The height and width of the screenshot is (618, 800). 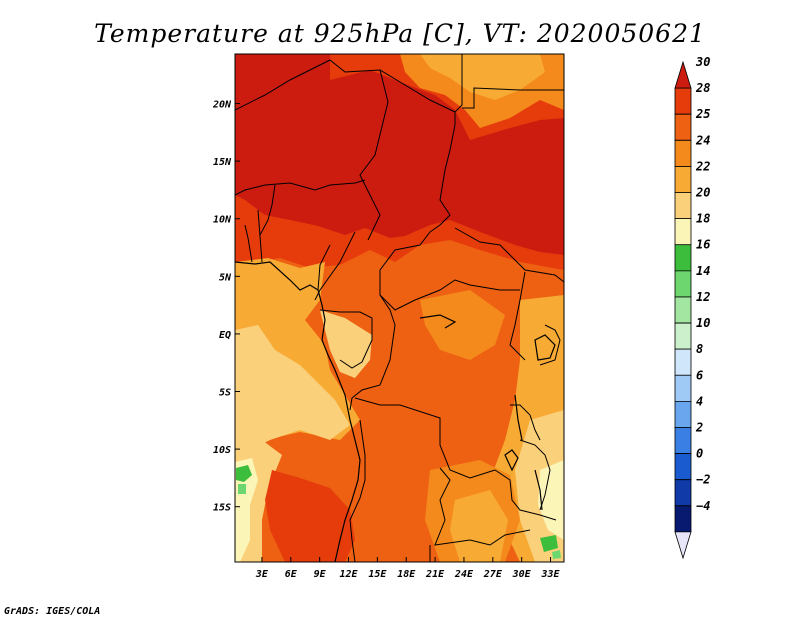 I want to click on coastline, so click(x=298, y=411).